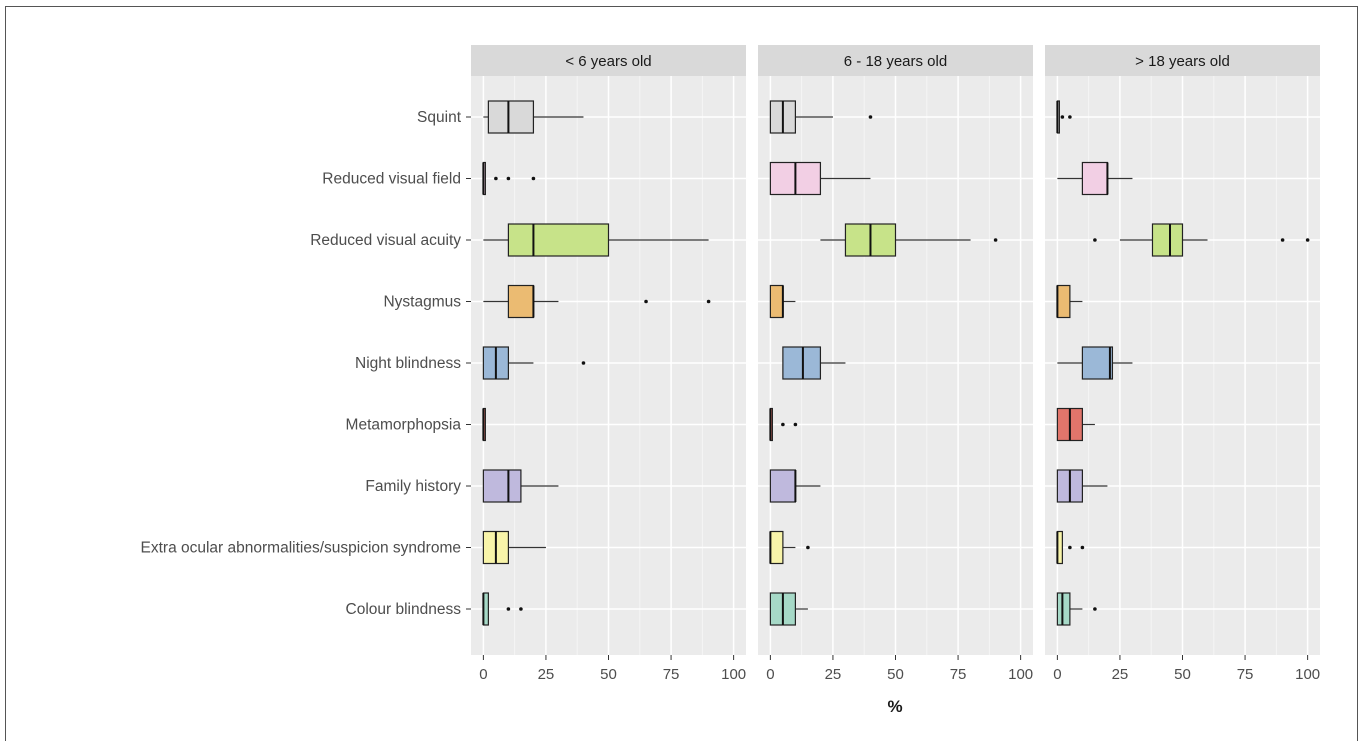  What do you see at coordinates (408, 363) in the screenshot?
I see `y-tick-label: Night blindness` at bounding box center [408, 363].